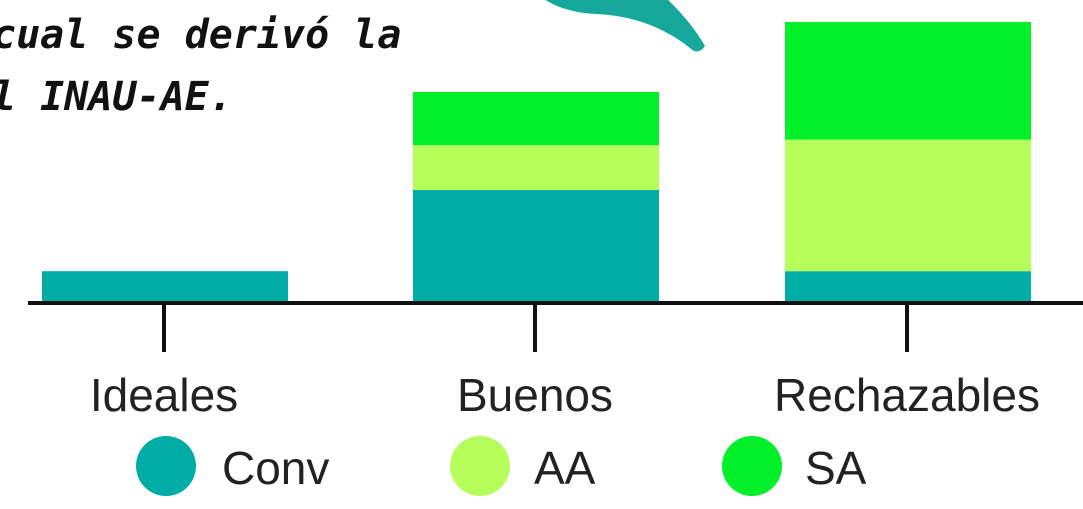  What do you see at coordinates (536, 246) in the screenshot?
I see `bar-buenos-conv` at bounding box center [536, 246].